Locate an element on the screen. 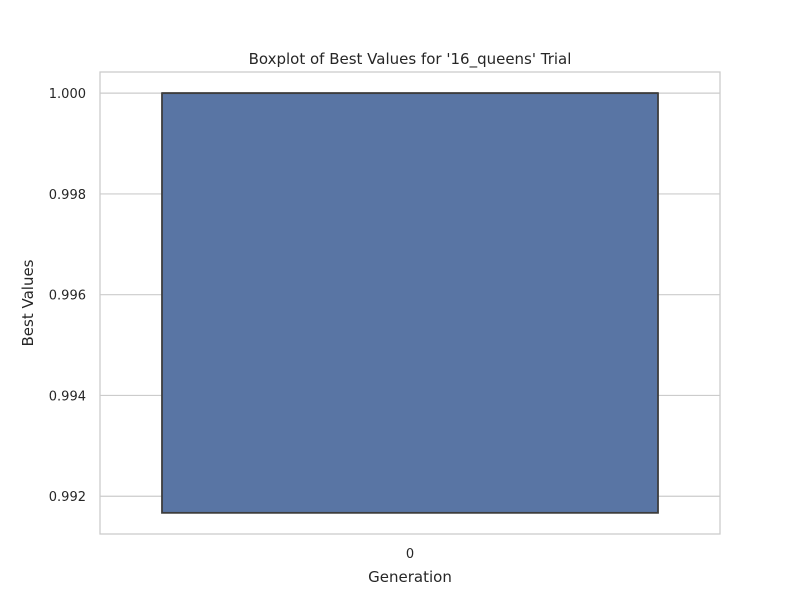 The image size is (800, 600). y-tick-label: 0.994 is located at coordinates (67, 396).